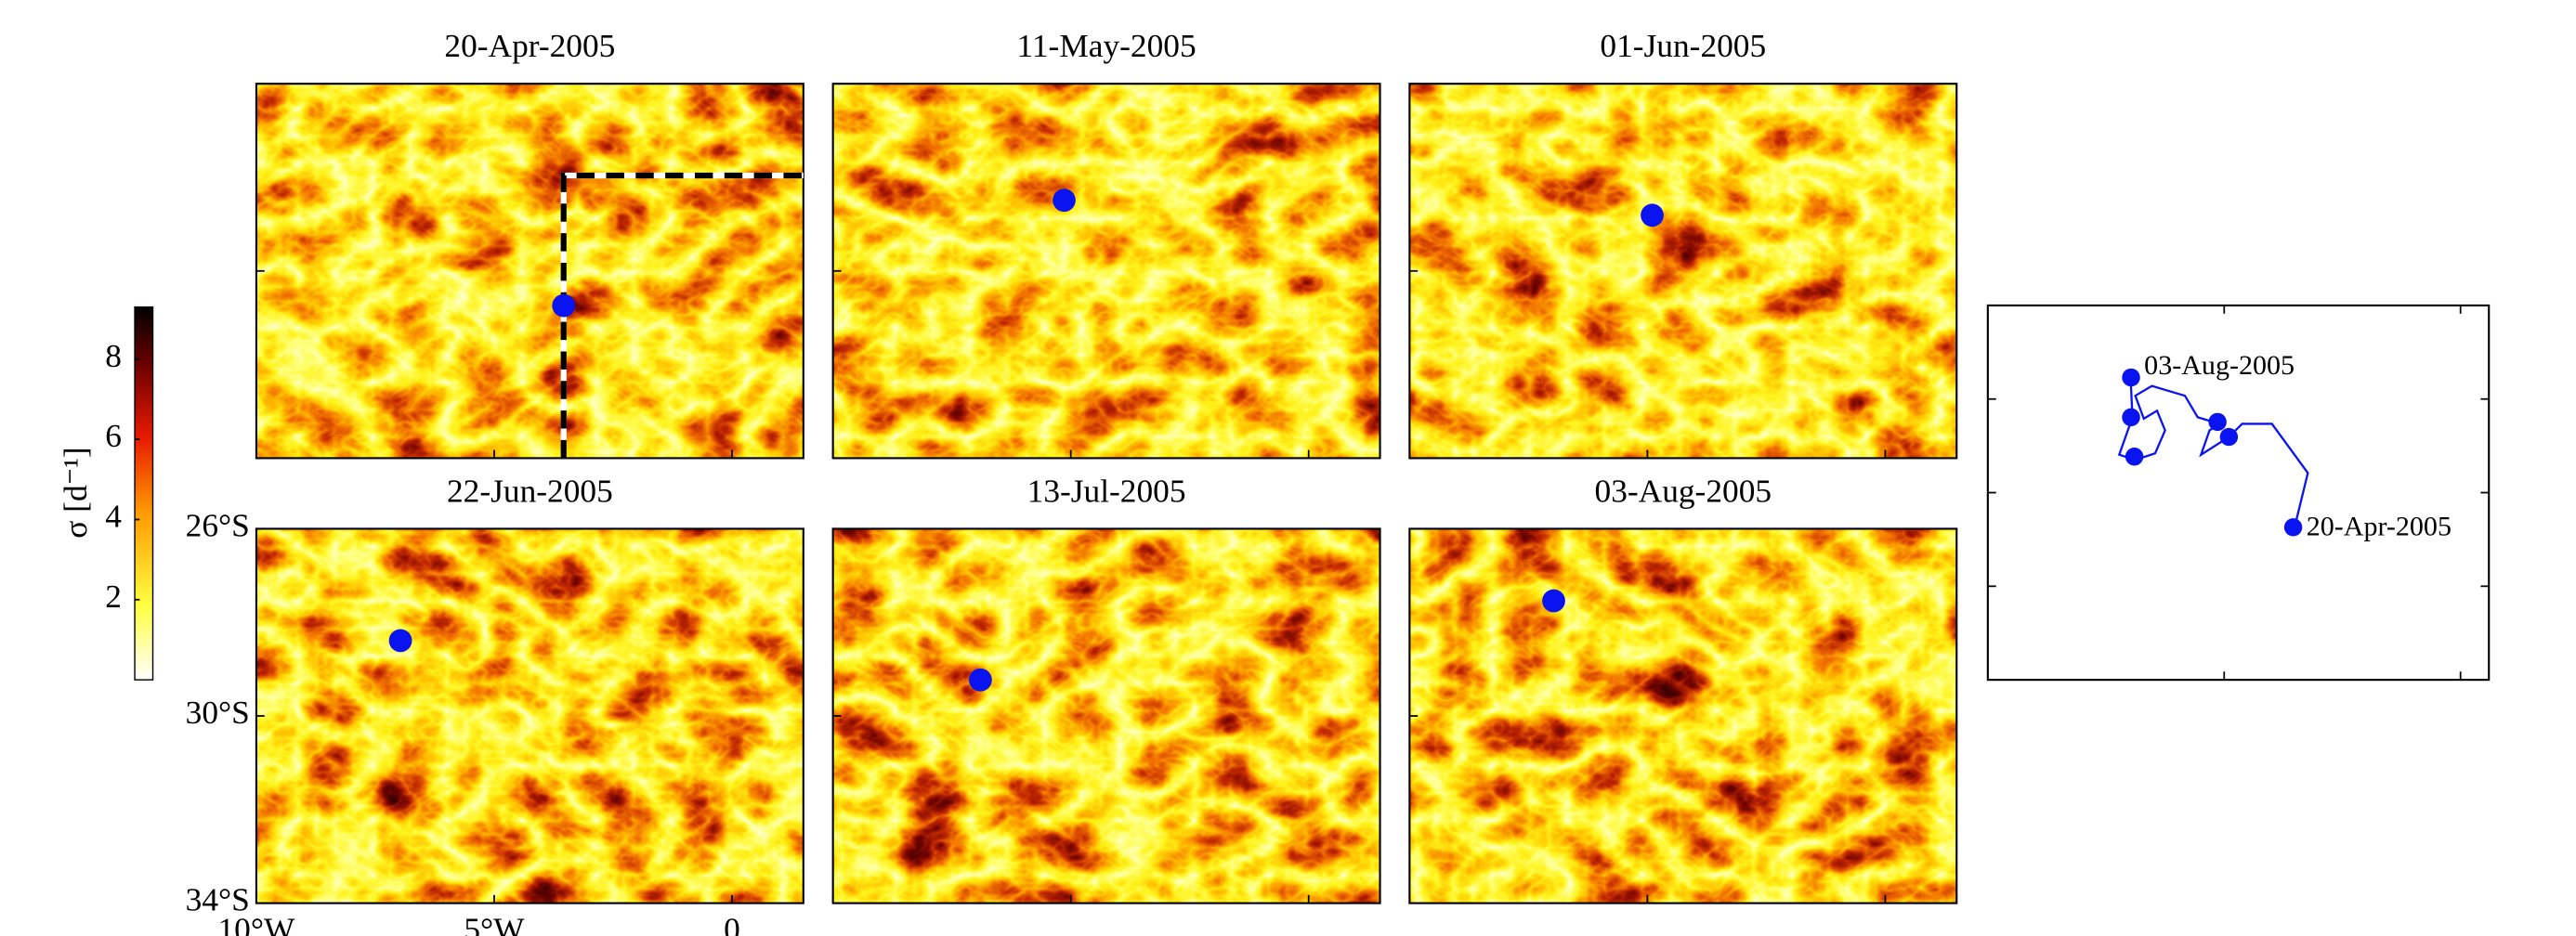 The image size is (2576, 936). Describe the element at coordinates (113, 435) in the screenshot. I see `colorbar-tick-label: 6` at that location.